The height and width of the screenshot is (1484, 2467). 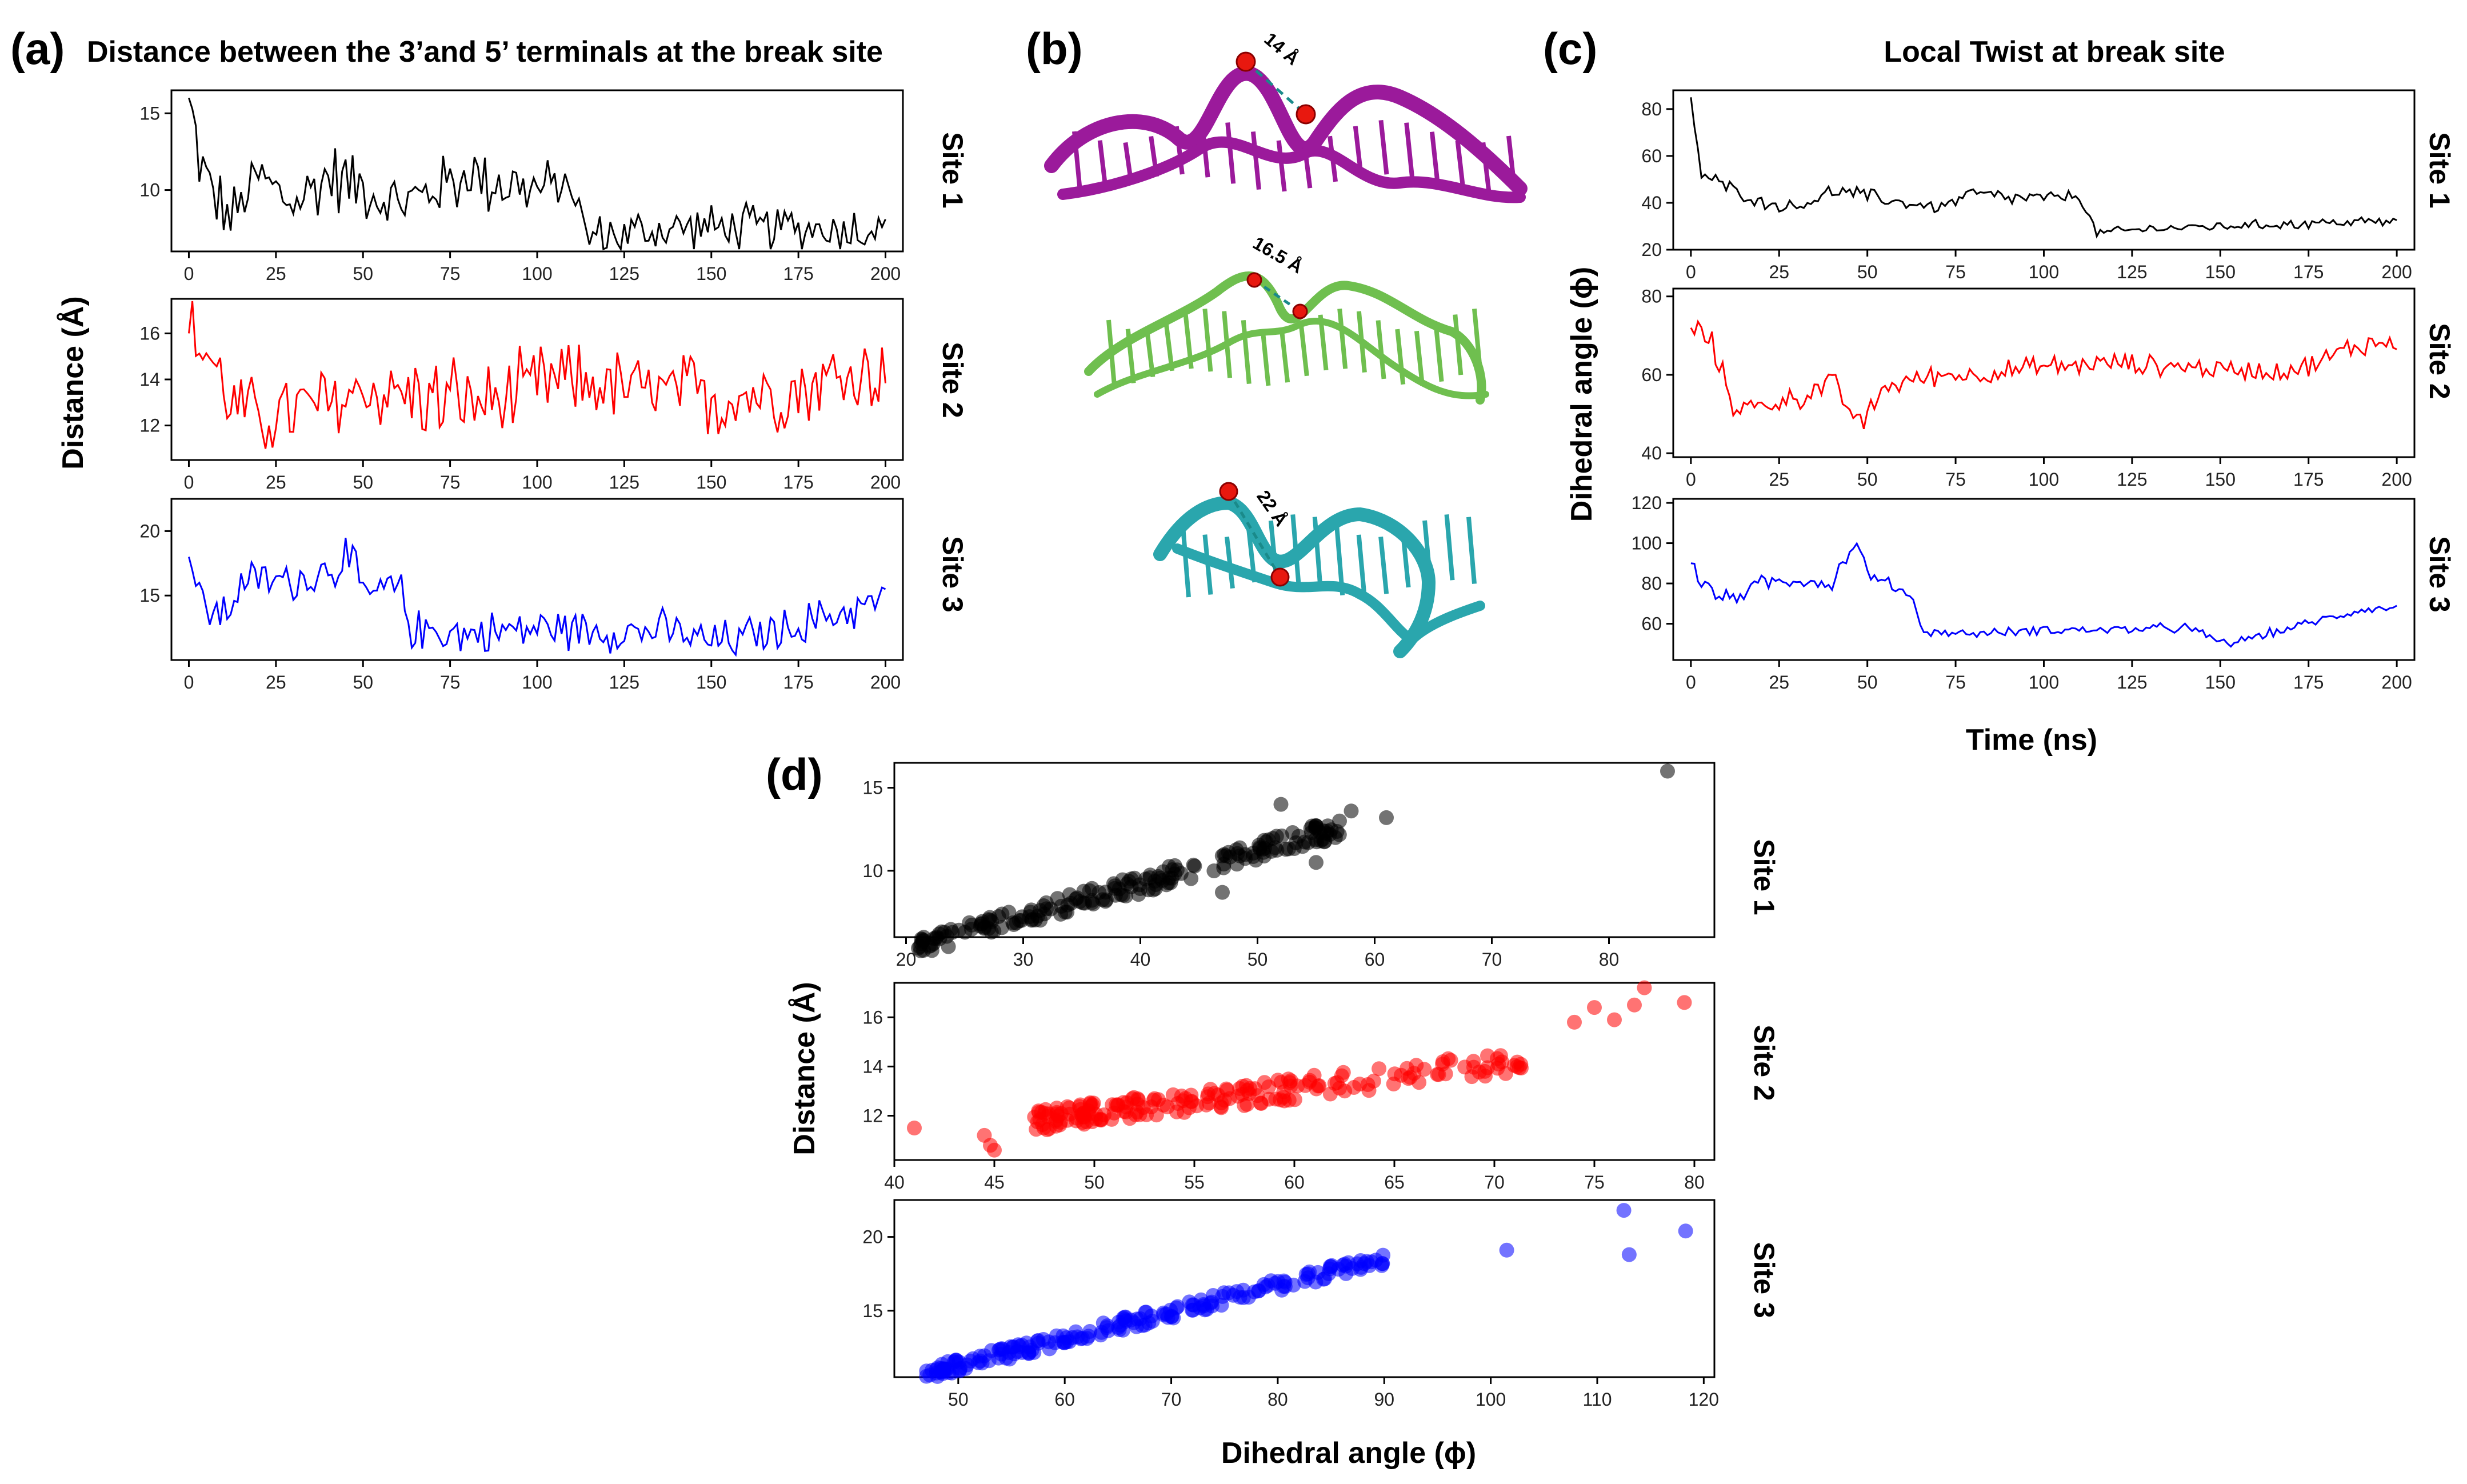 I want to click on chart-a-site2-frame, so click(x=537, y=379).